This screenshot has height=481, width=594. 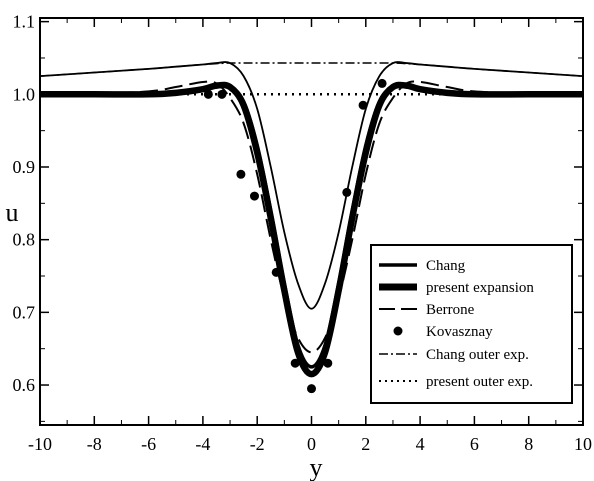 I want to click on legend-label-berrone: Berrone, so click(x=450, y=310).